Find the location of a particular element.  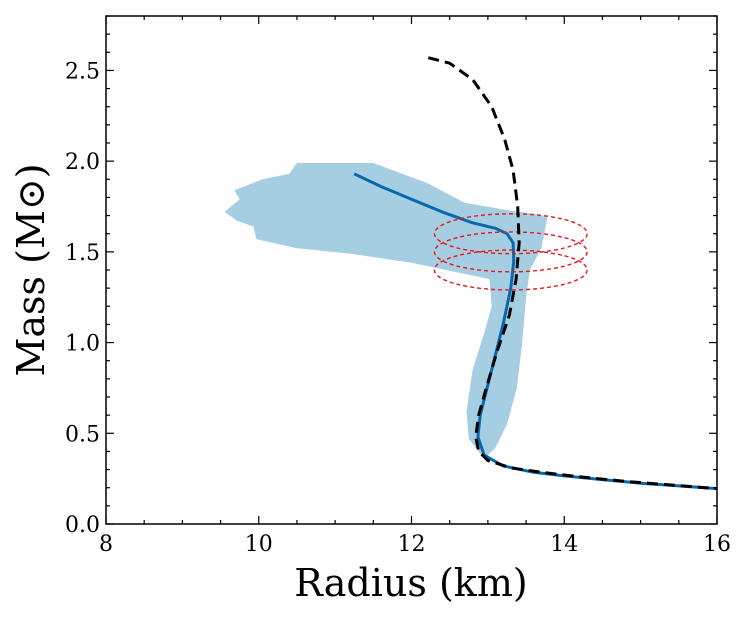

y-tick-label: 2.5 is located at coordinates (82, 71).